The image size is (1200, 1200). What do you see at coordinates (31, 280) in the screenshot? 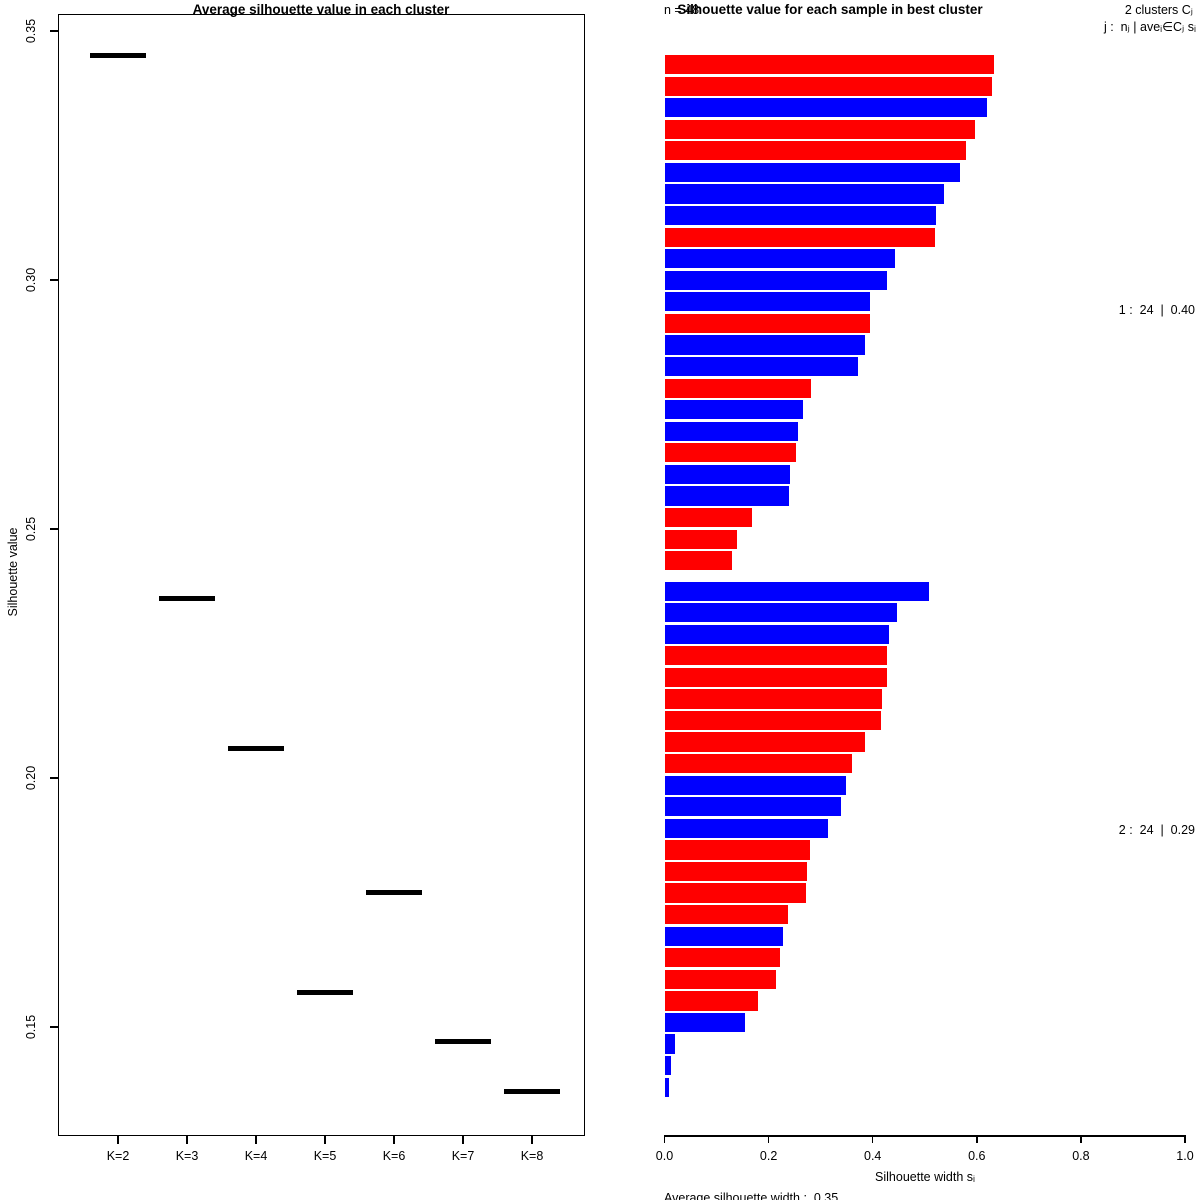
I see `y-tick-label: 0.30` at bounding box center [31, 280].